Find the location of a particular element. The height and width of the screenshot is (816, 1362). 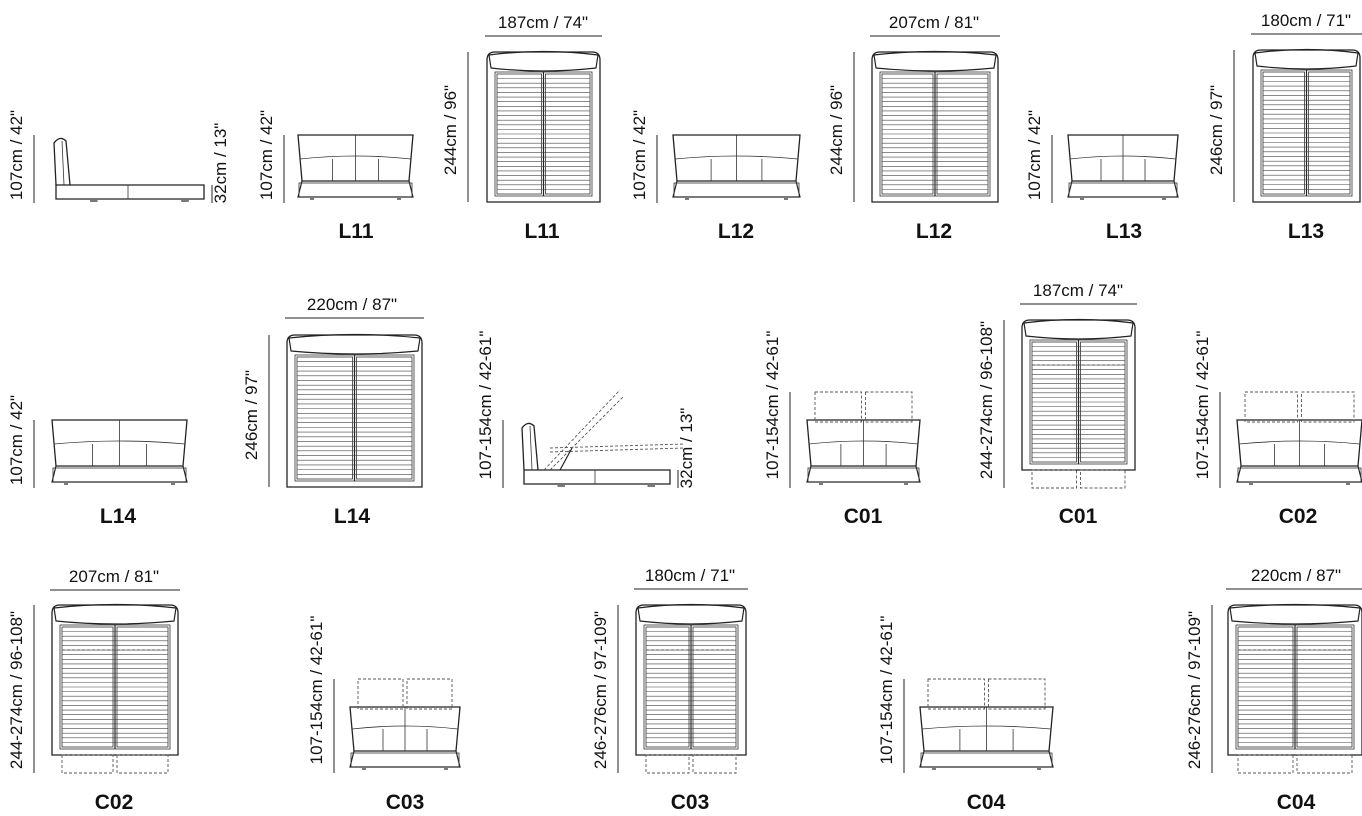

diagram-front-adj-c04: 107-154cm / 42-61" C04 is located at coordinates (965, 715).